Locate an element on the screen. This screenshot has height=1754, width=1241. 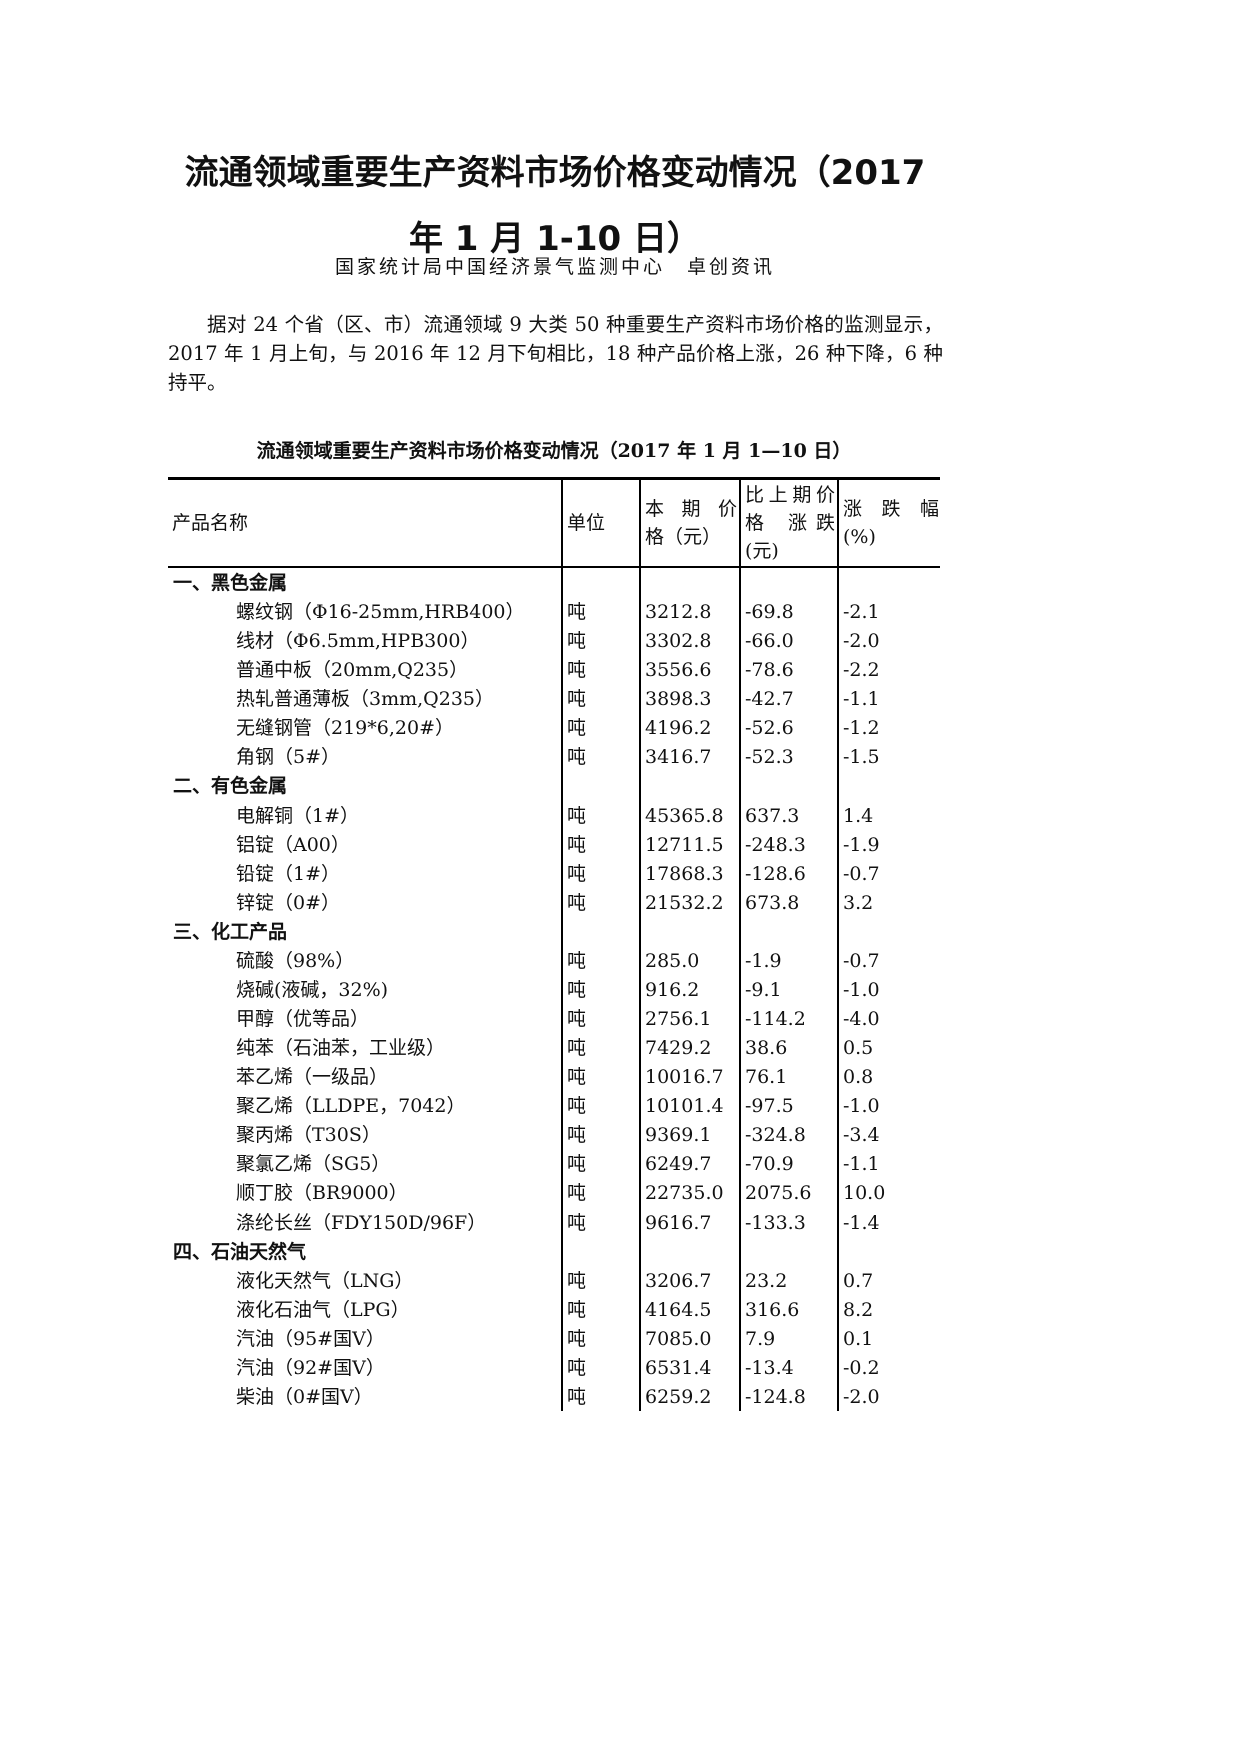
table-row: 柴油（0#国Ⅴ） 吨 6259.2 -124.8 -2.0 is located at coordinates (554, 1397).